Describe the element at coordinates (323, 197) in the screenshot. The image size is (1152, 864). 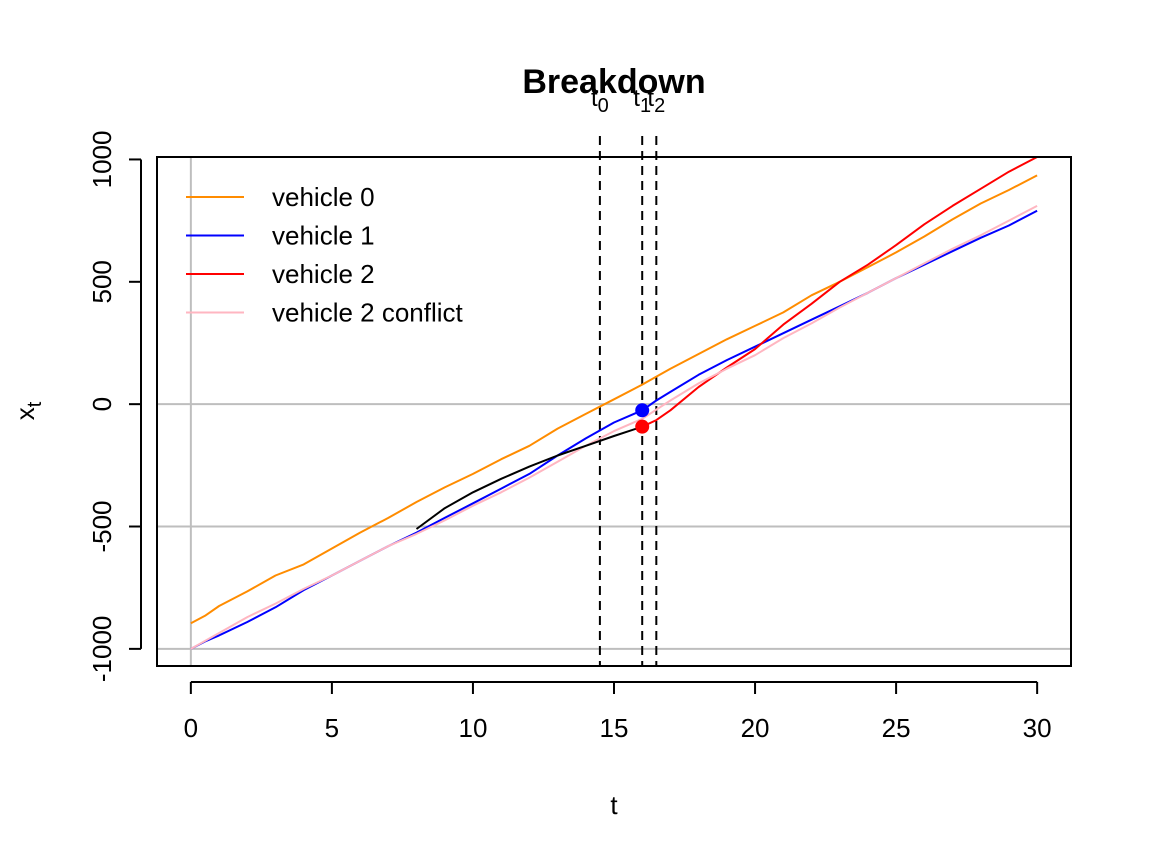
I see `legend-label-vehicle-0: vehicle 0` at that location.